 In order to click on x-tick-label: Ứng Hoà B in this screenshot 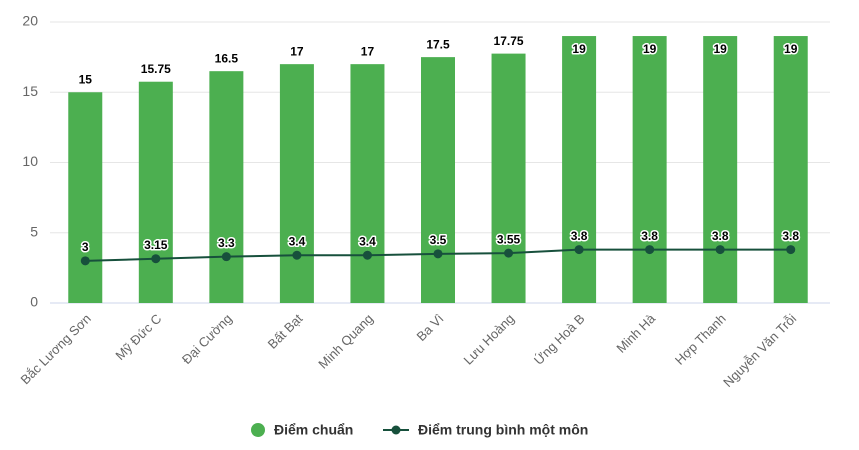, I will do `click(559, 339)`.